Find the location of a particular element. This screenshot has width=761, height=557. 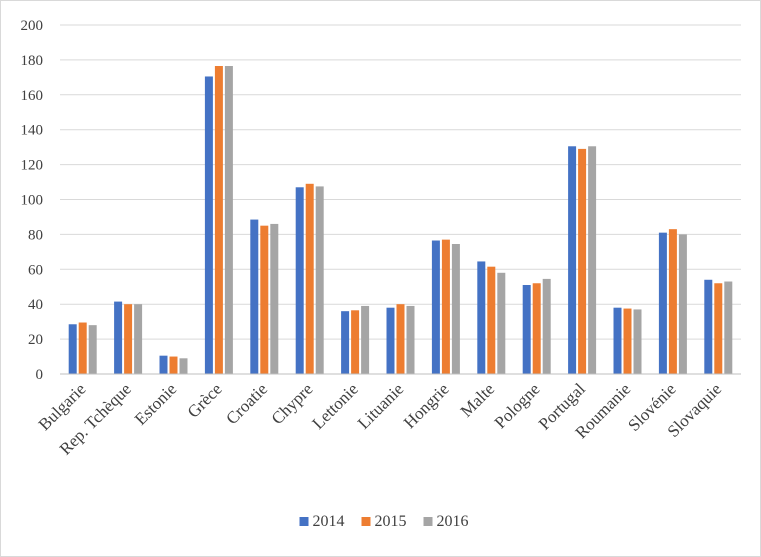

y-tick-label: 180 is located at coordinates (32, 61).